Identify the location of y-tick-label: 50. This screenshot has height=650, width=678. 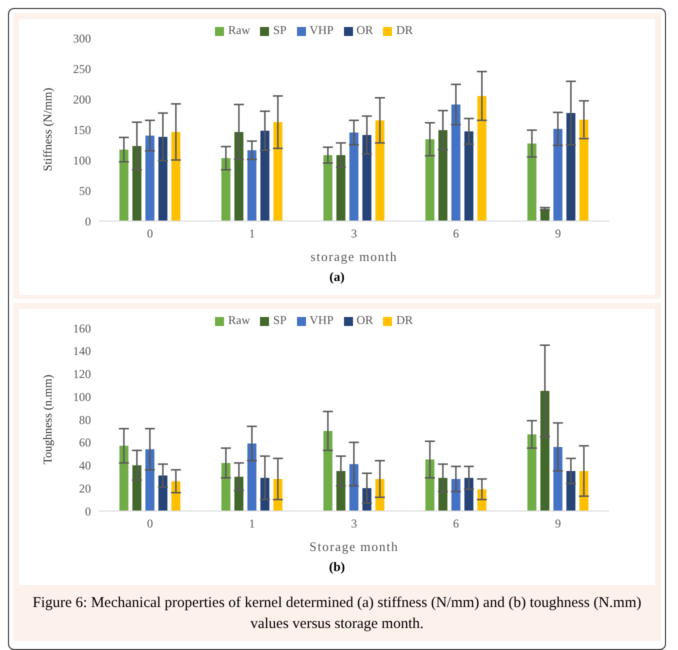
(85, 191).